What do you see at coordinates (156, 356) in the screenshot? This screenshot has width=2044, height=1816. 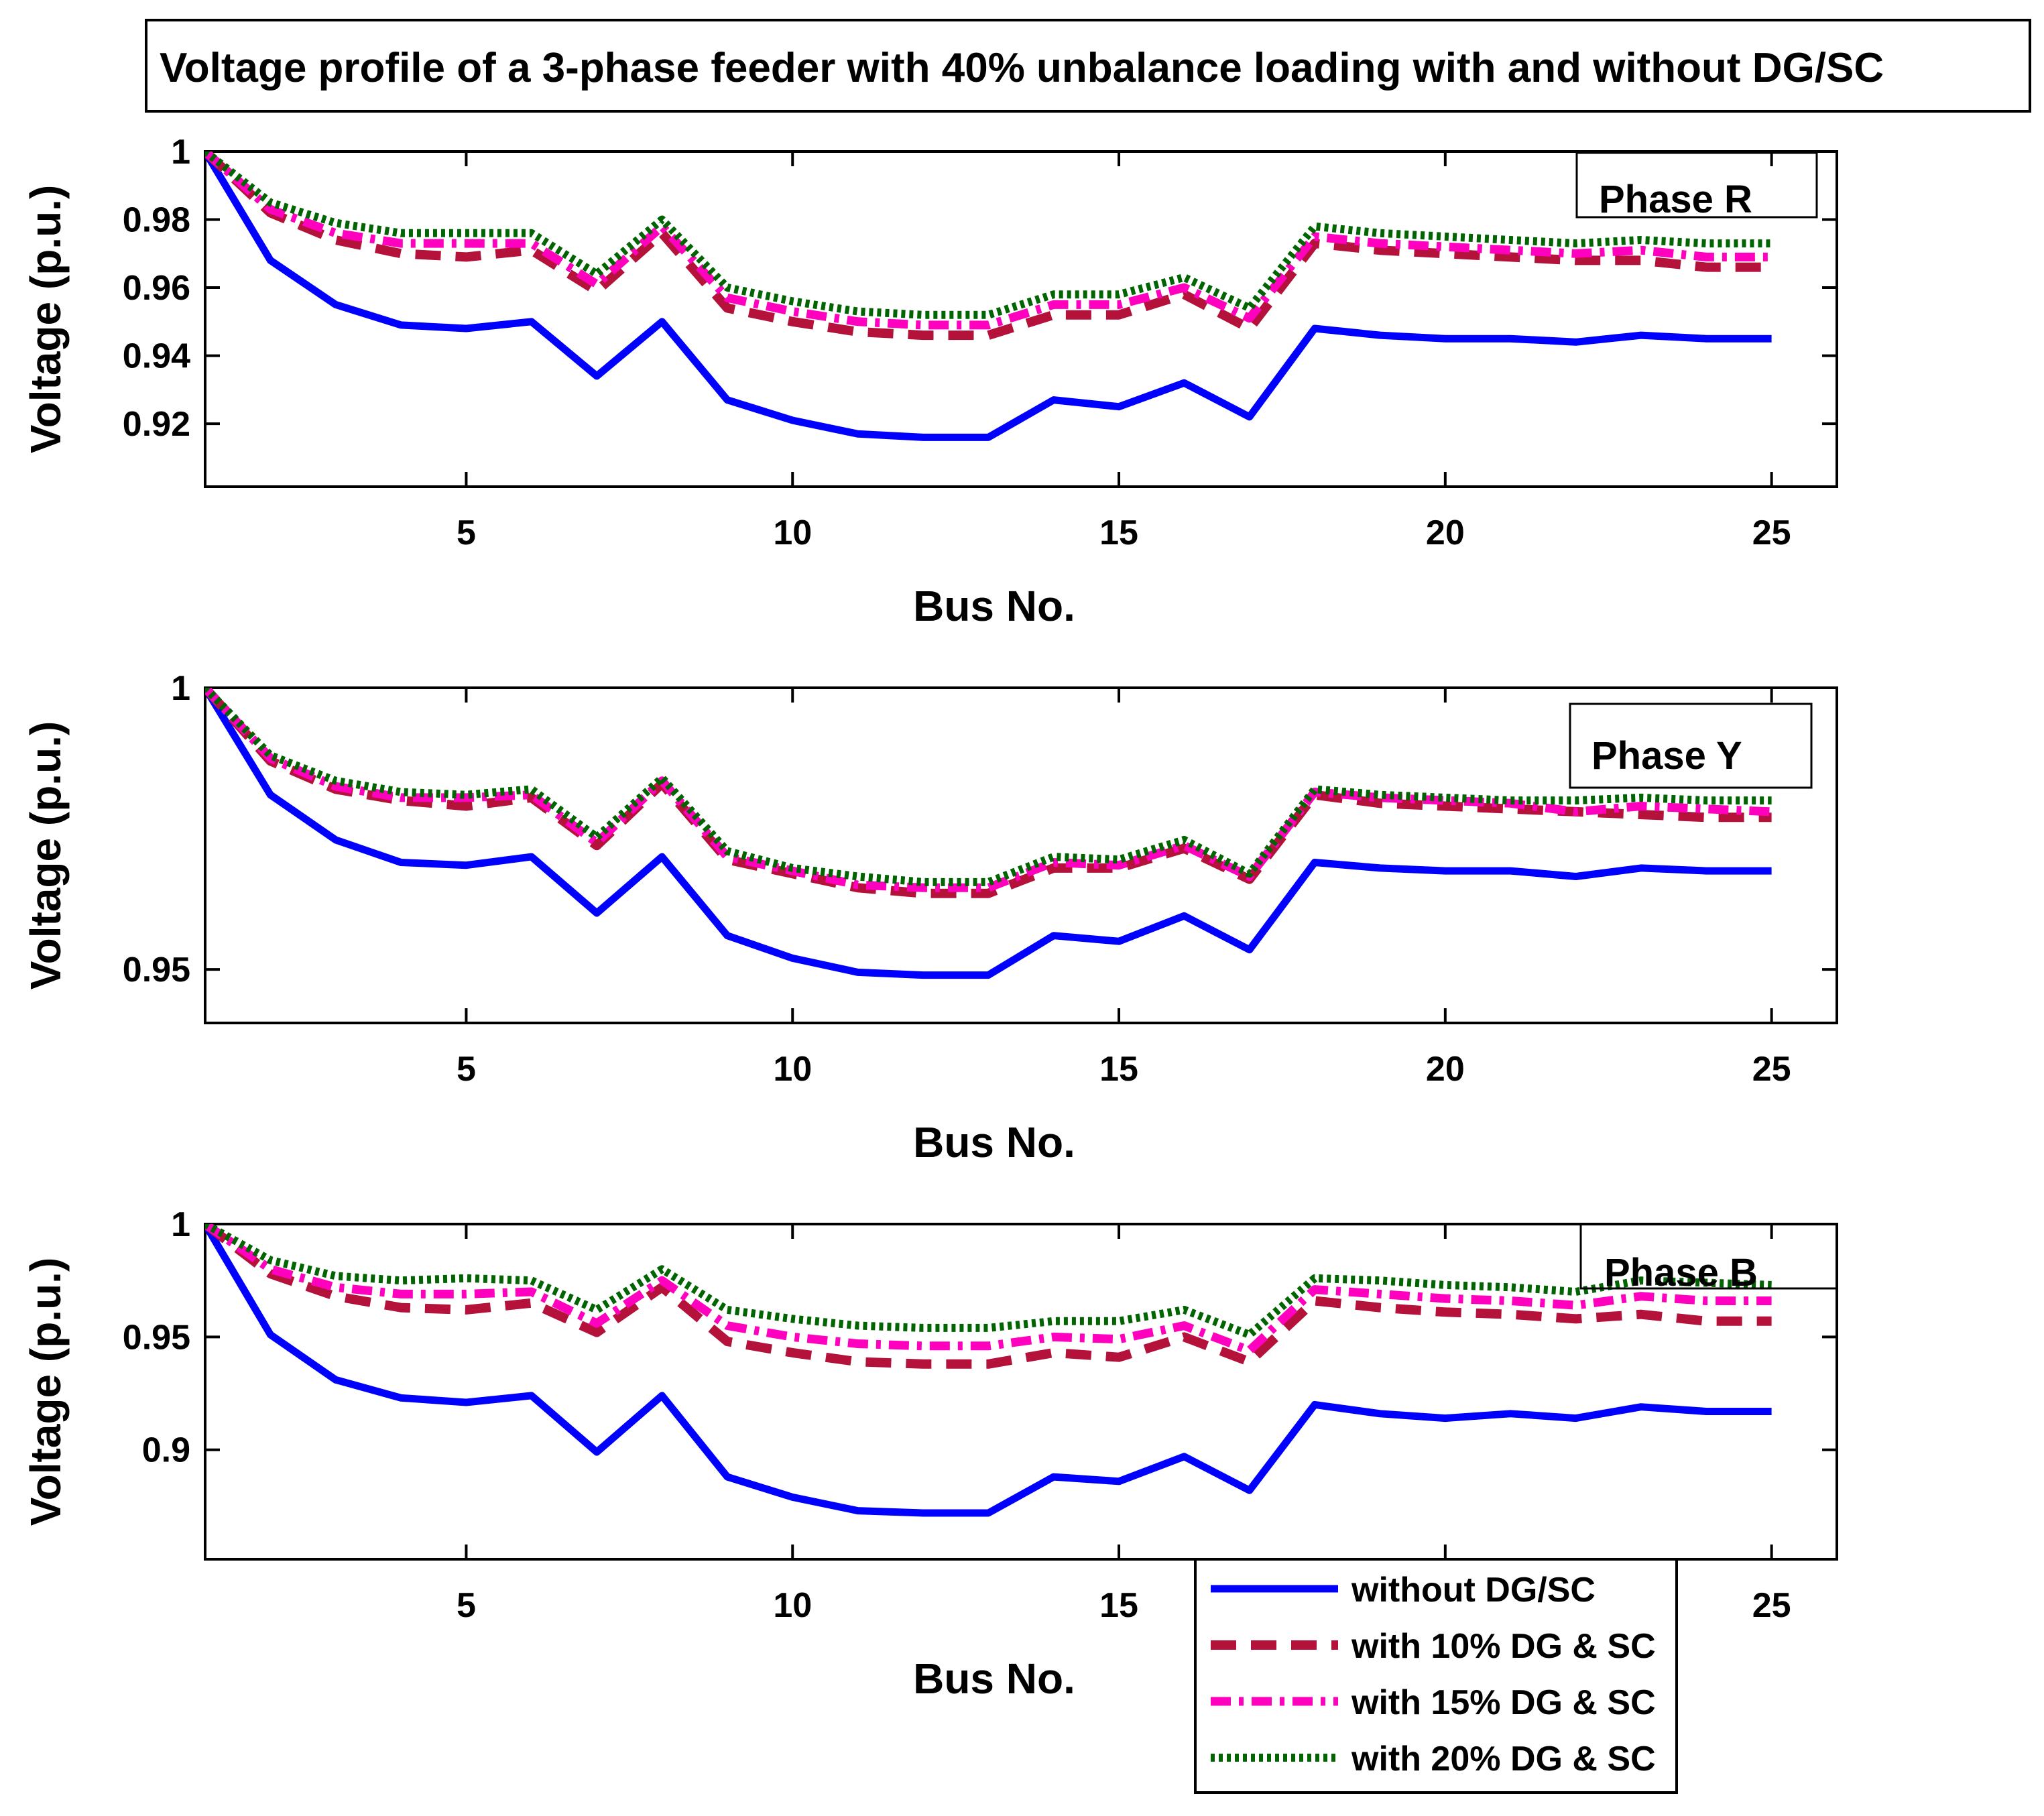 I see `y-tick-label: 0.94` at bounding box center [156, 356].